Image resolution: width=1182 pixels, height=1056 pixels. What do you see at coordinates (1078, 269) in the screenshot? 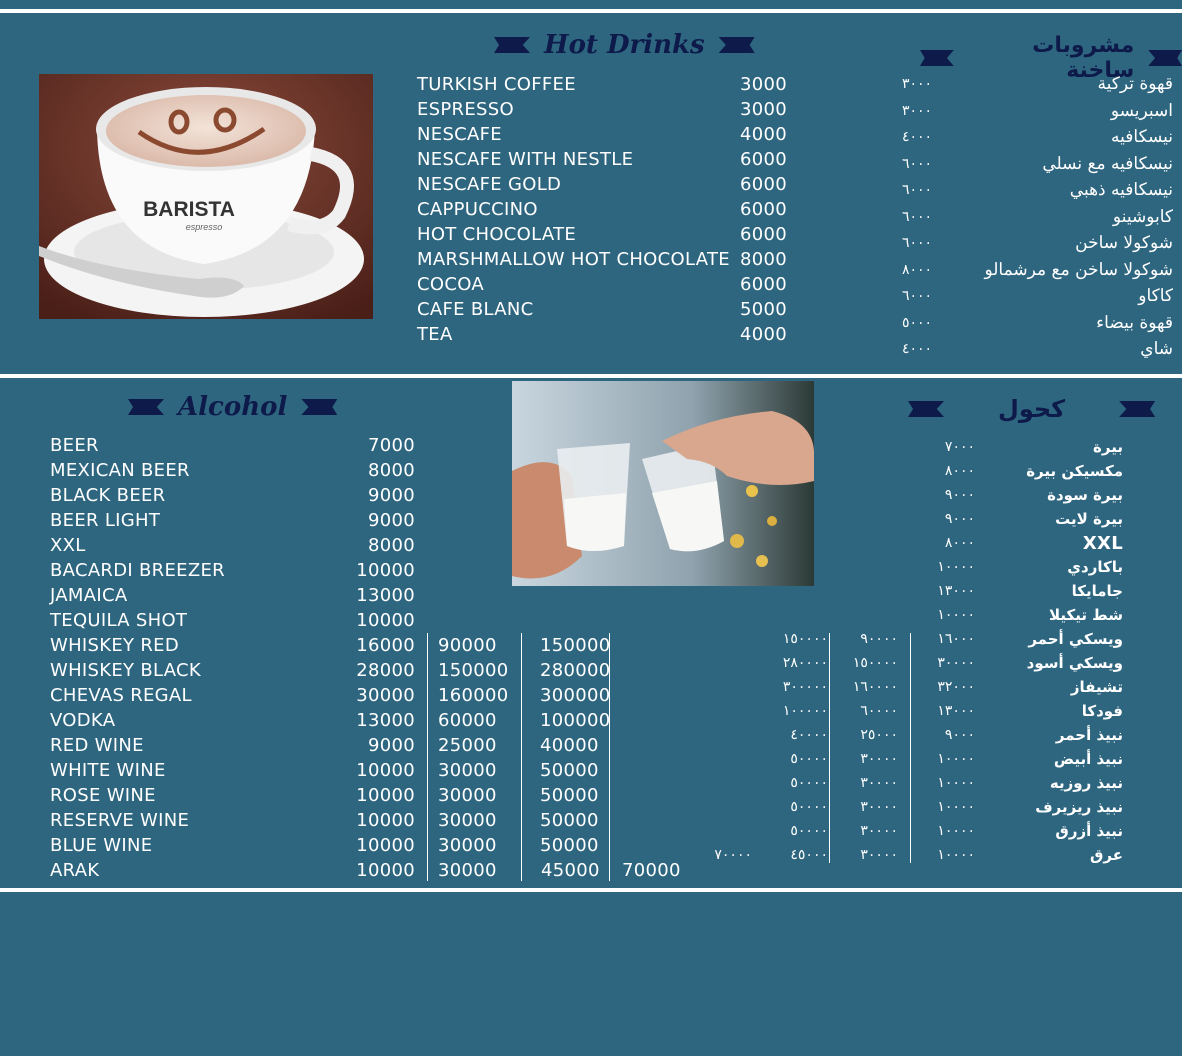
I see `hot-drink-name-ar: شوكولا ساخن مع مرشمالو` at bounding box center [1078, 269].